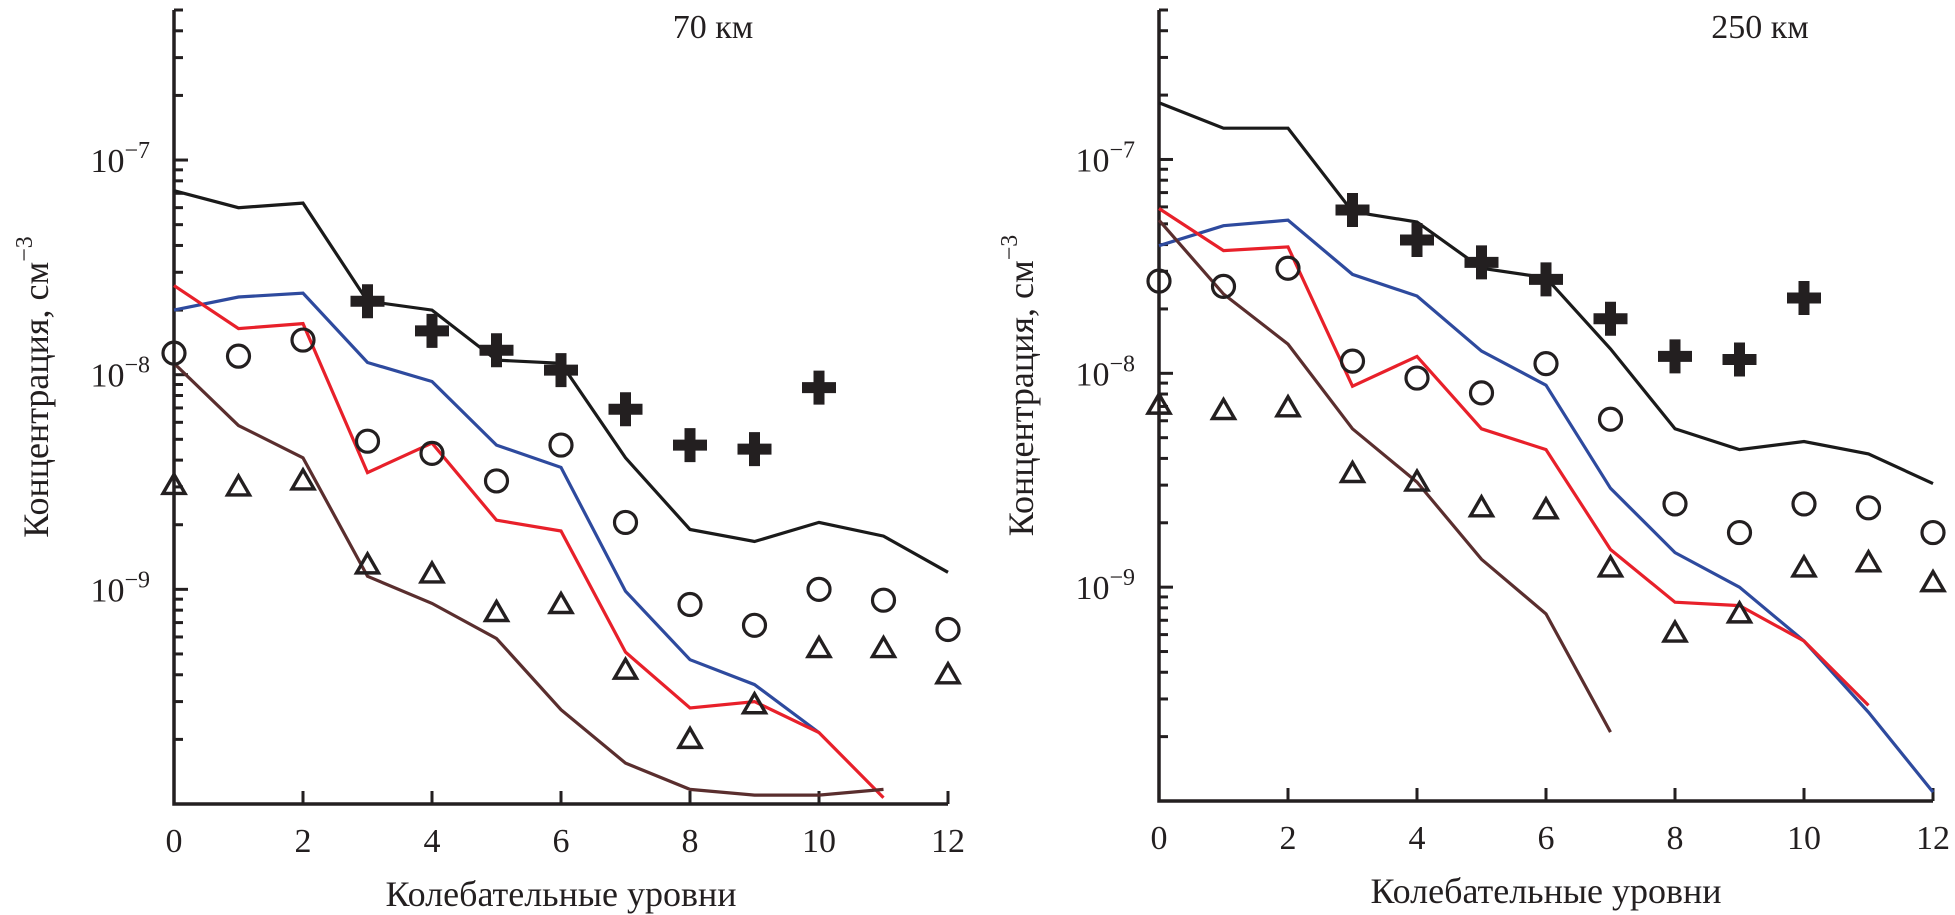  Describe the element at coordinates (819, 841) in the screenshot. I see `x-tick-label: 10` at that location.